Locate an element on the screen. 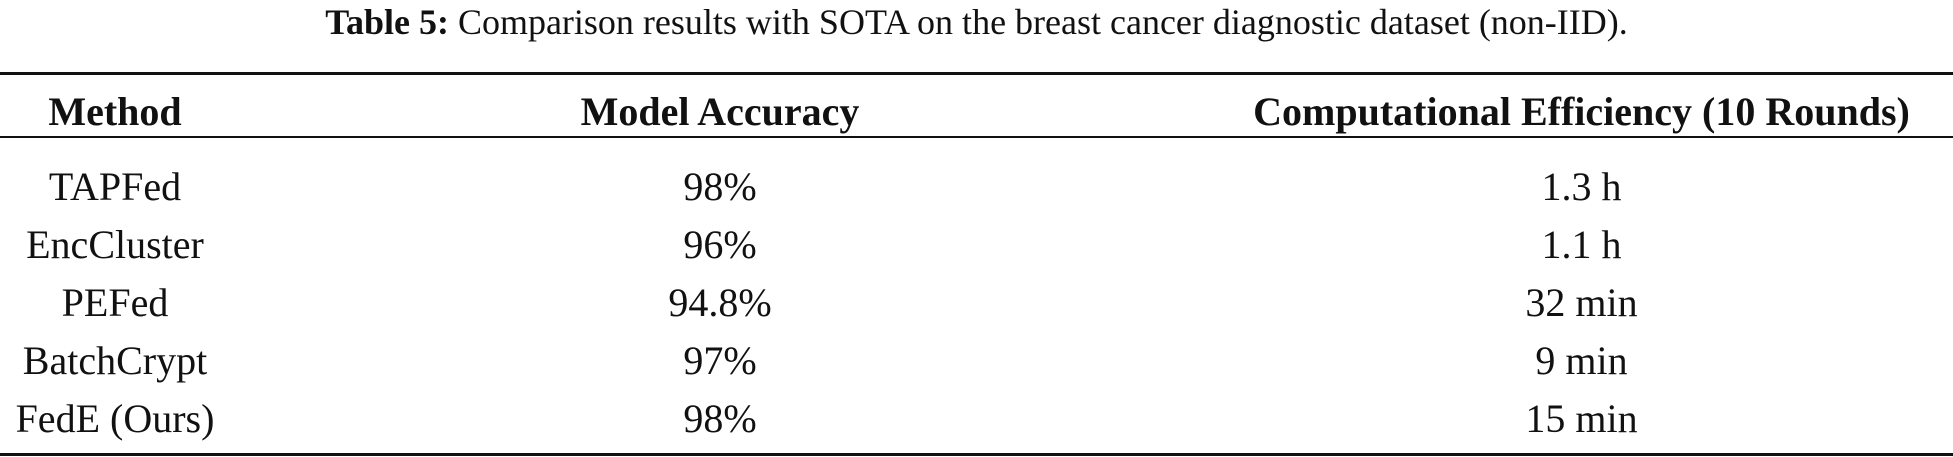  header-computational-efficiency: Computational Efficiency (10 Rounds) is located at coordinates (1581, 111).